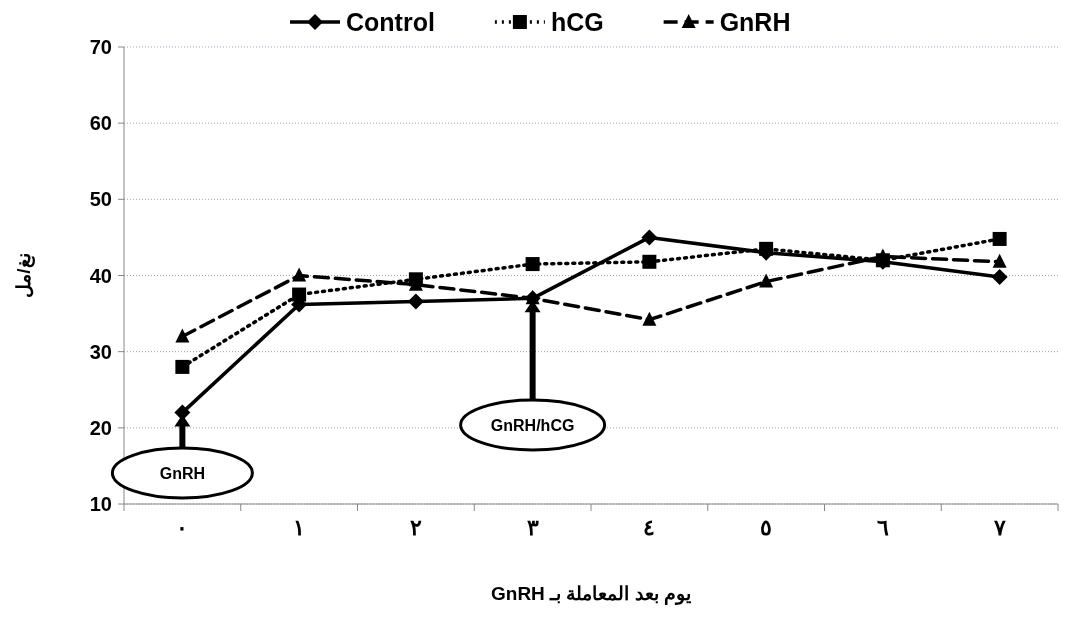  What do you see at coordinates (882, 527) in the screenshot?
I see `x-tick-label: ٦` at bounding box center [882, 527].